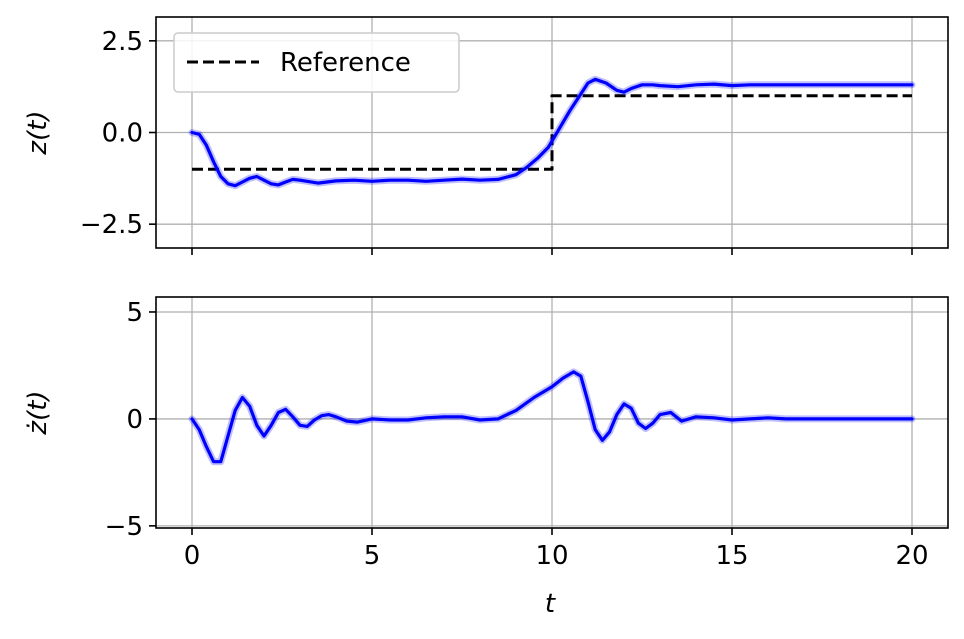  I want to click on top-trajectory-line, so click(552, 132).